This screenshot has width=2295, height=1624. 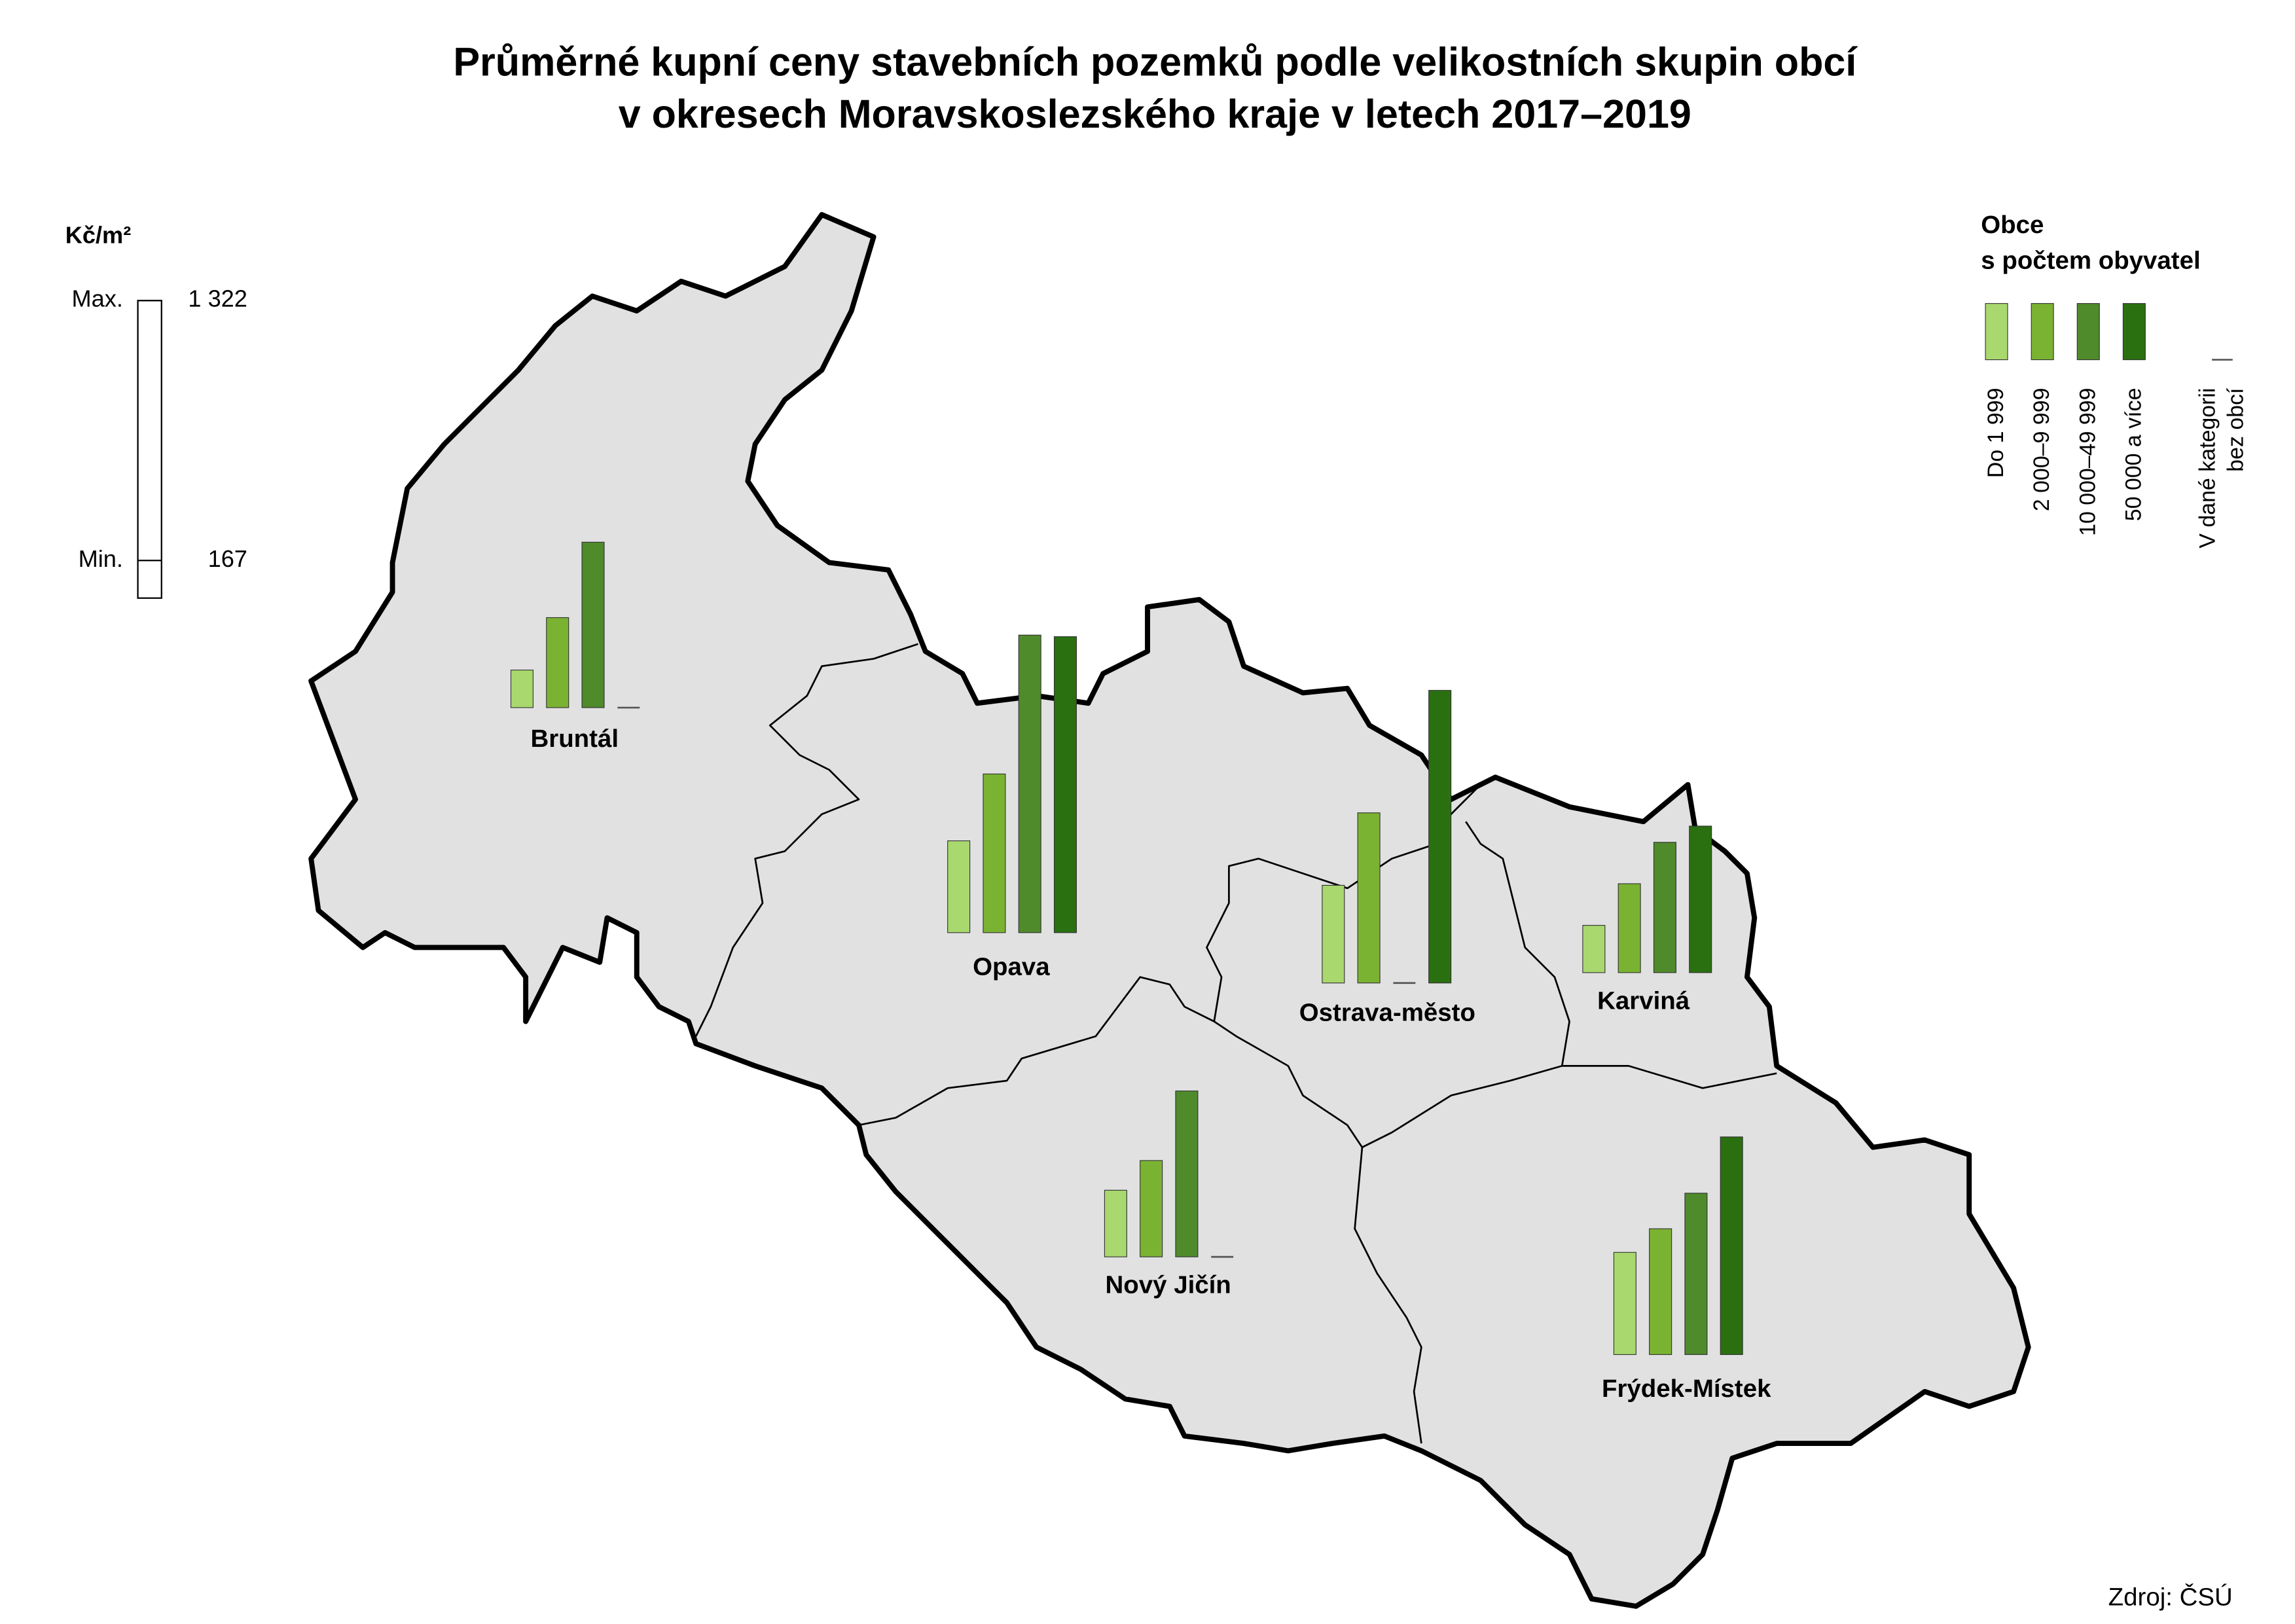 I want to click on scale-tick-name: Min., so click(x=101, y=558).